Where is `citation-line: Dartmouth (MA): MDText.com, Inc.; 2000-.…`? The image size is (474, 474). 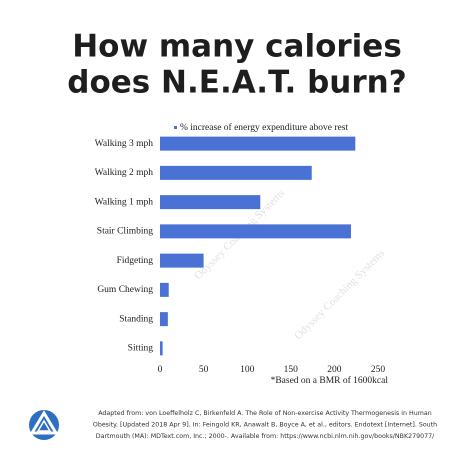
citation-line: Dartmouth (MA): MDText.com, Inc.; 2000-.… is located at coordinates (265, 436).